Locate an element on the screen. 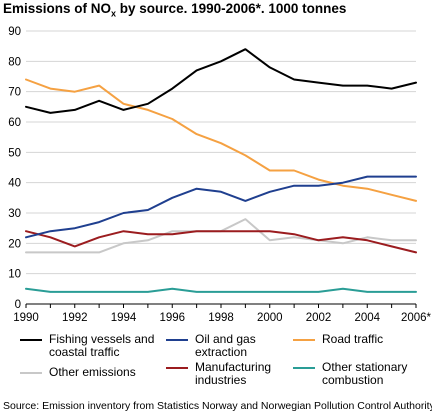 The image size is (432, 419). legend-label: Fishing vessels and coastal traffic is located at coordinates (102, 345).